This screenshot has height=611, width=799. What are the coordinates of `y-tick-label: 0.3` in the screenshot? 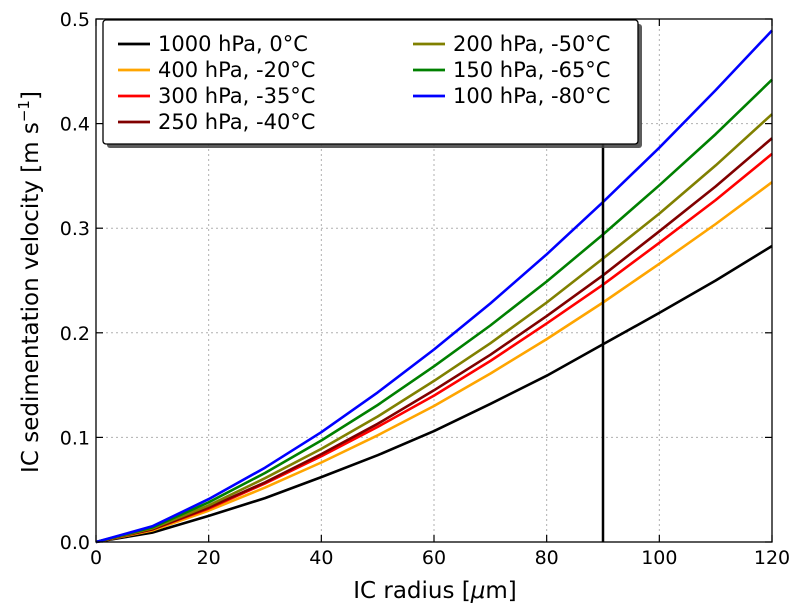 It's located at (75, 229).